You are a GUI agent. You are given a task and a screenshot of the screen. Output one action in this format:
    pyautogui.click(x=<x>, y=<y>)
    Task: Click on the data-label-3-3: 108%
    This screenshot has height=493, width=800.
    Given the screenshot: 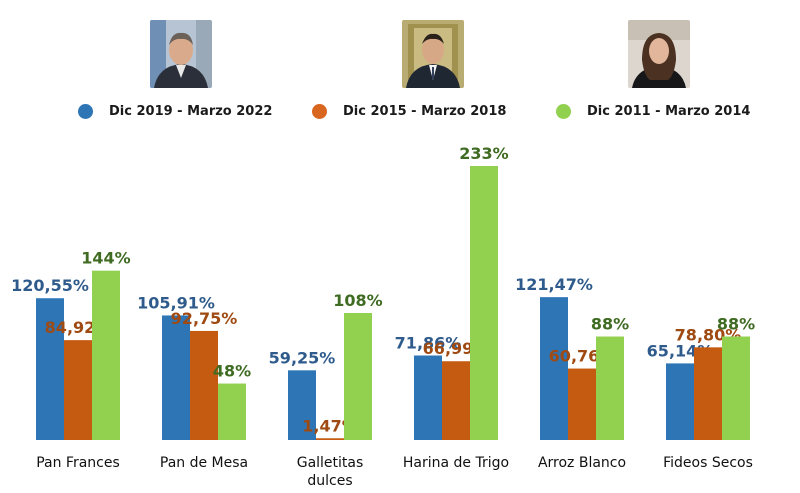 What is the action you would take?
    pyautogui.click(x=357, y=300)
    